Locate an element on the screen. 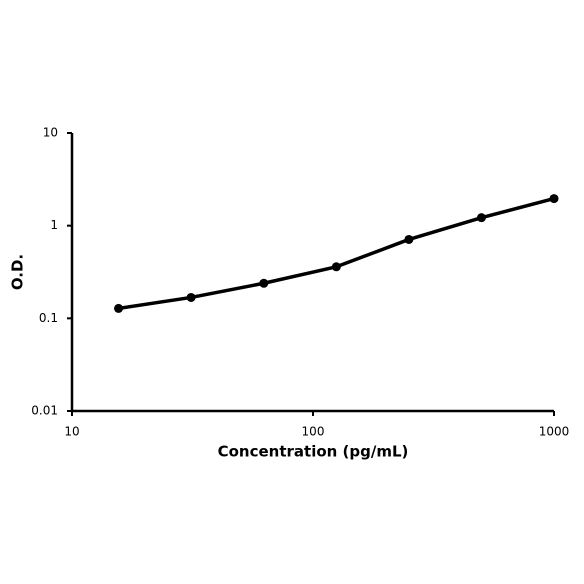 This screenshot has width=584, height=584. y-tick-label: 0.01 is located at coordinates (44, 411).